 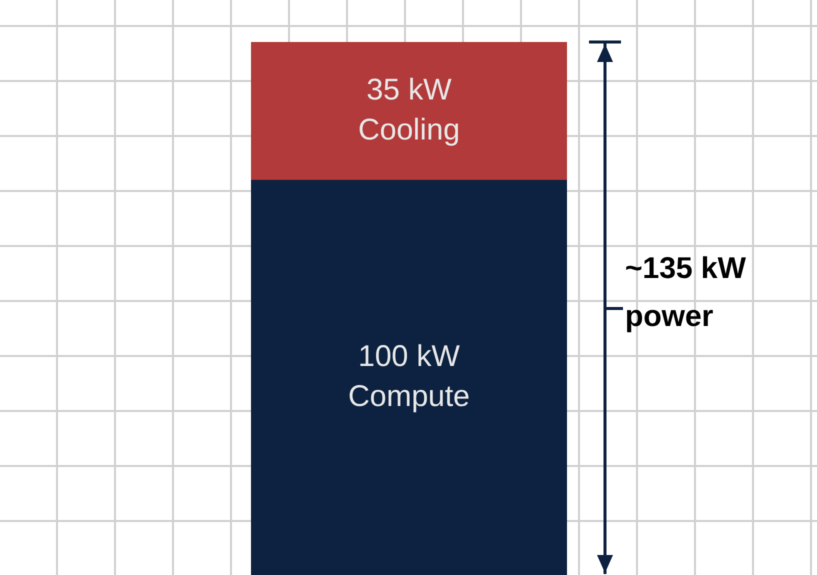 I want to click on data-label: 100 kW, so click(x=409, y=356).